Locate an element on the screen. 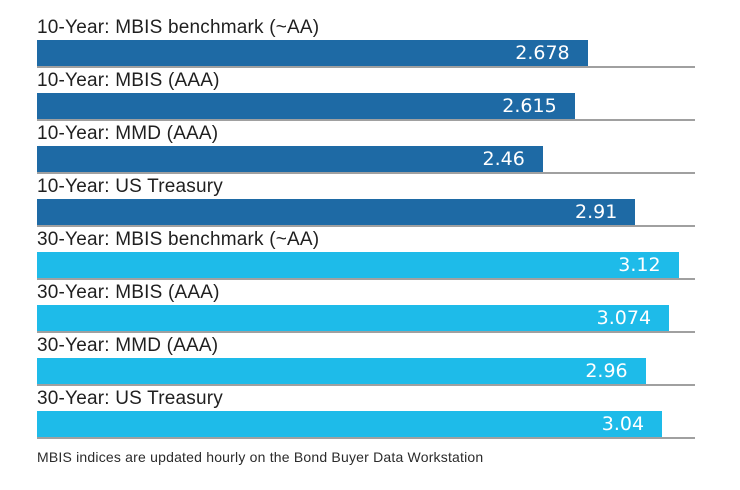 The width and height of the screenshot is (740, 490). bar-row: 30-Year: US Treasury 3.04 is located at coordinates (366, 413).